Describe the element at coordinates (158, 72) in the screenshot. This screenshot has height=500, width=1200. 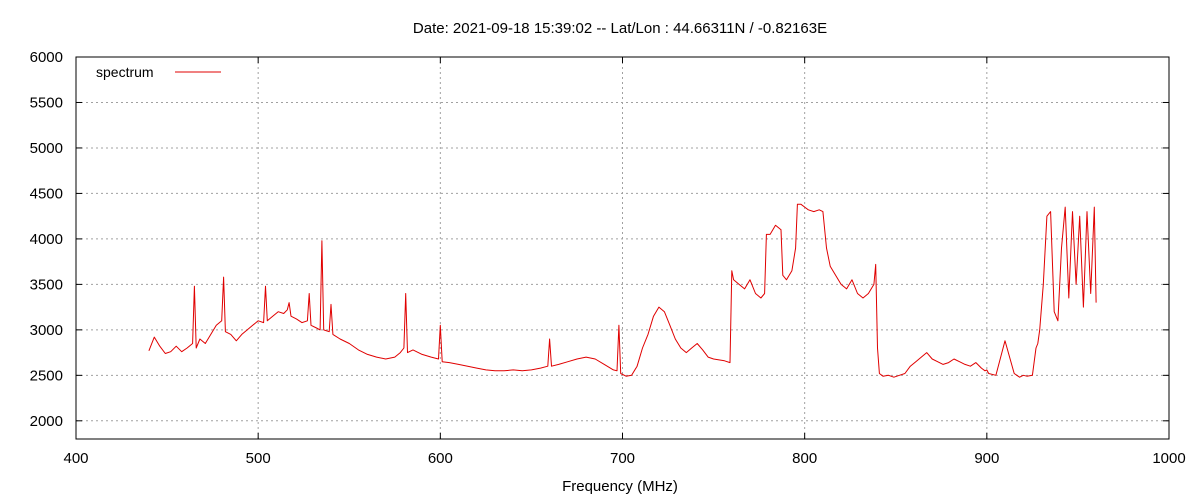
I see `legend: spectrum` at that location.